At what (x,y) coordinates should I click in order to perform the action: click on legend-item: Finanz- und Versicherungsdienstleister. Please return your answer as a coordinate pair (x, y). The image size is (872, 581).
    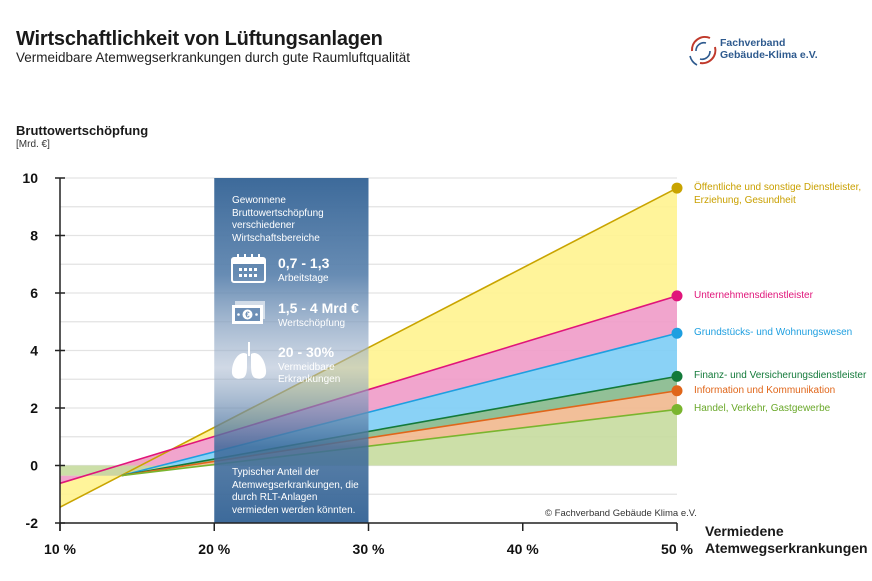
    Looking at the image, I should click on (780, 375).